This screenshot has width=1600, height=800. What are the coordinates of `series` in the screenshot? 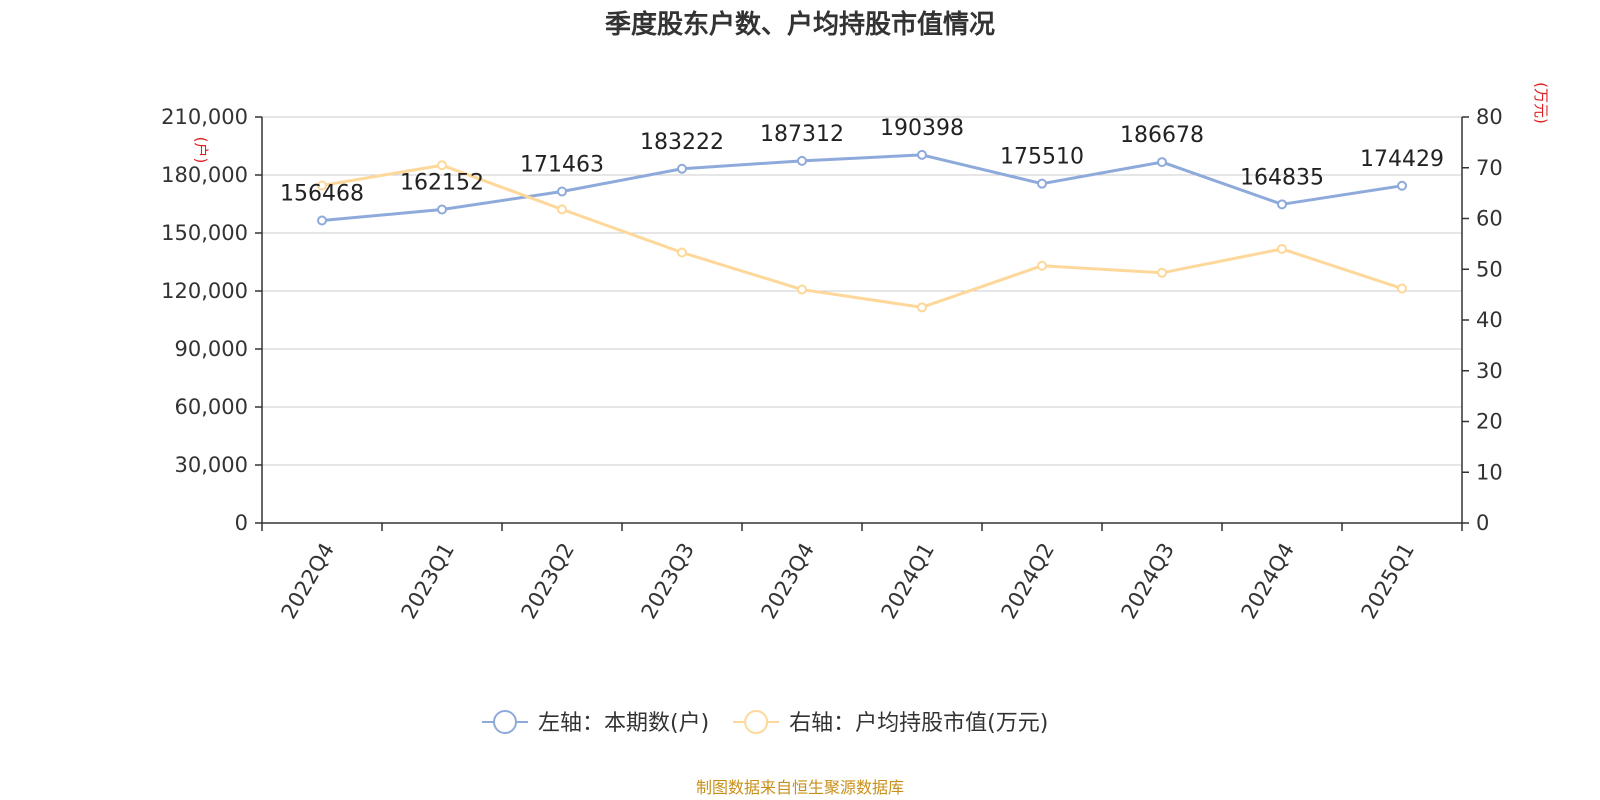 It's located at (862, 231).